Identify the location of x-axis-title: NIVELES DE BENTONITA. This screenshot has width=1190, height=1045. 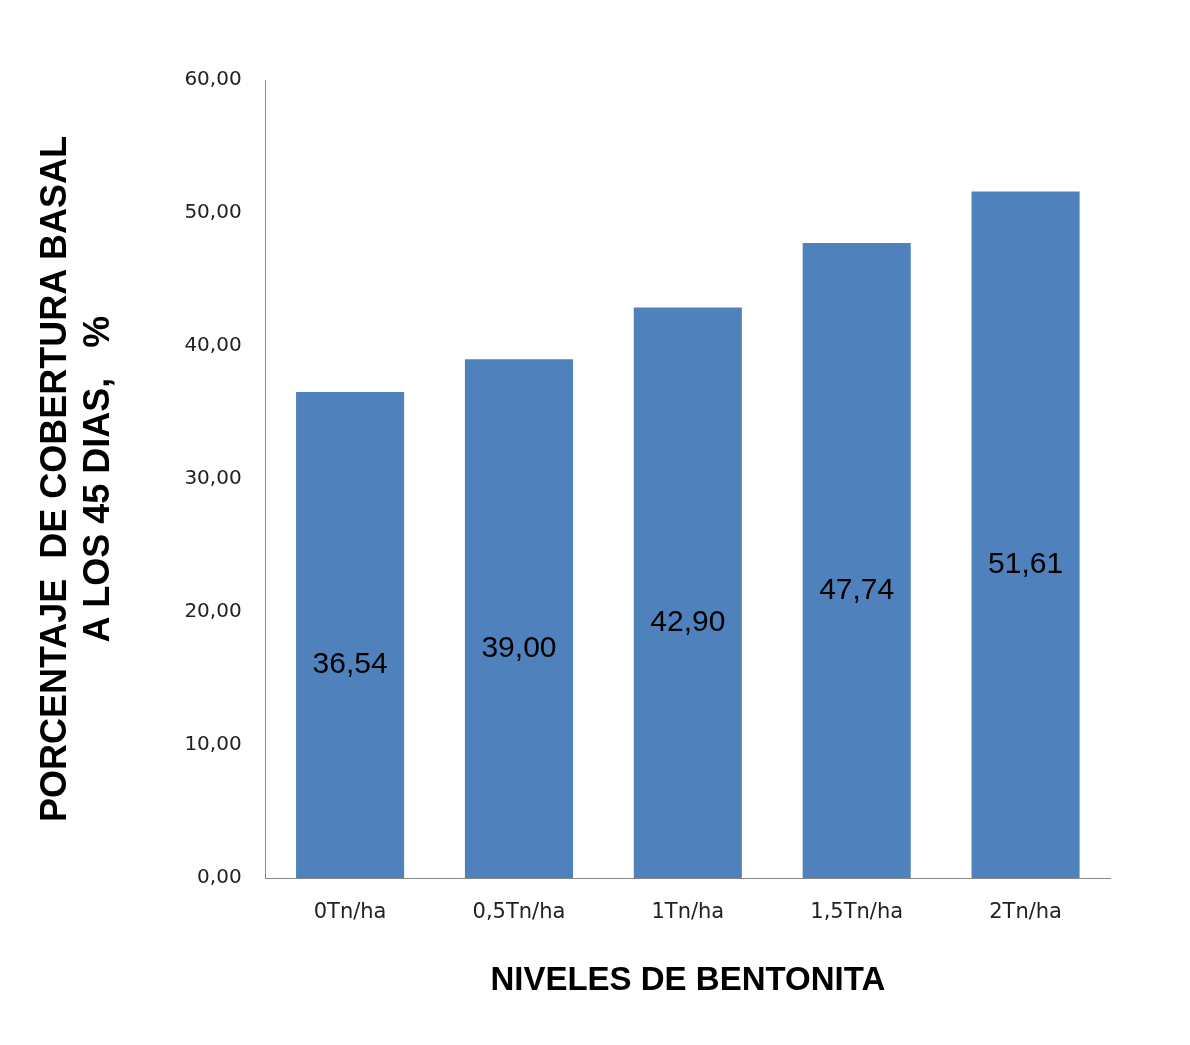
(688, 979).